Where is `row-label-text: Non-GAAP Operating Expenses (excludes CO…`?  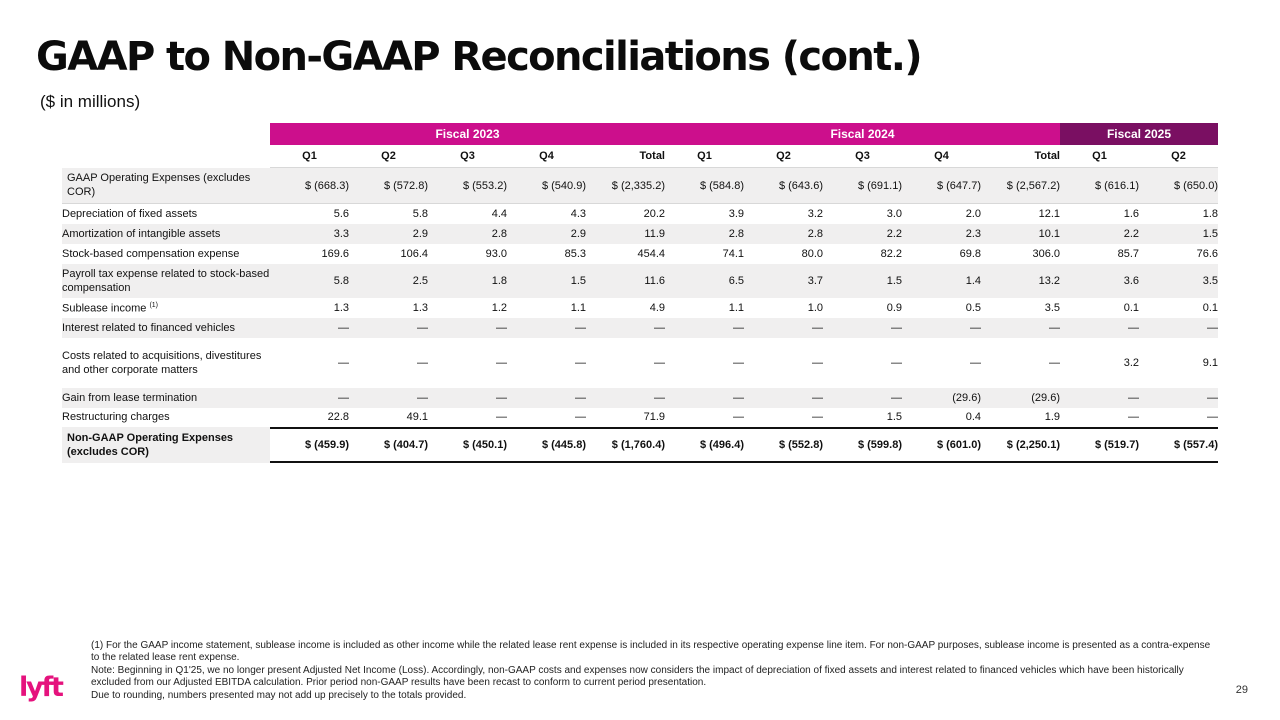 row-label-text: Non-GAAP Operating Expenses (excludes CO… is located at coordinates (150, 444).